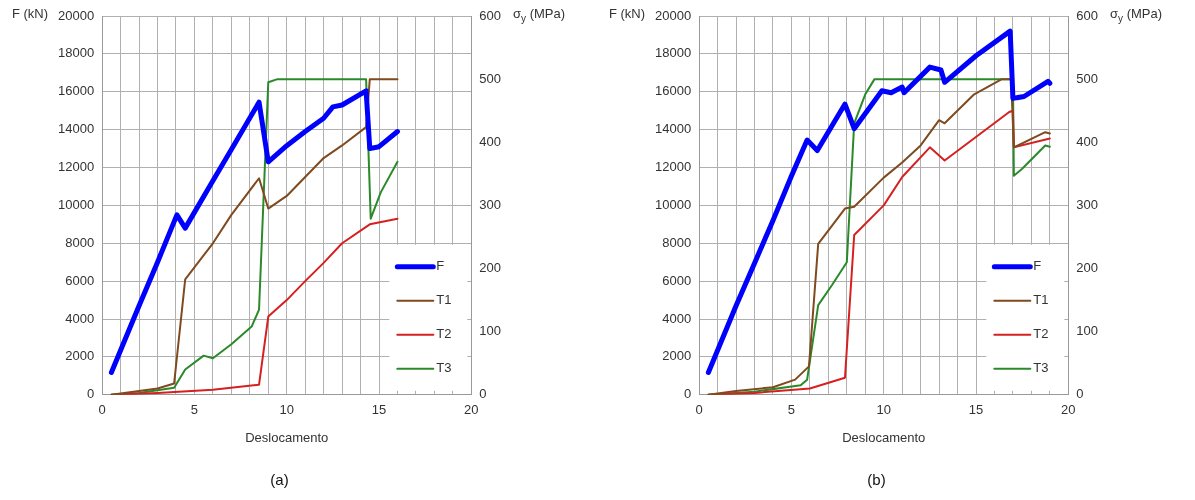 The width and height of the screenshot is (1195, 500). What do you see at coordinates (876, 480) in the screenshot?
I see `text: (b)` at bounding box center [876, 480].